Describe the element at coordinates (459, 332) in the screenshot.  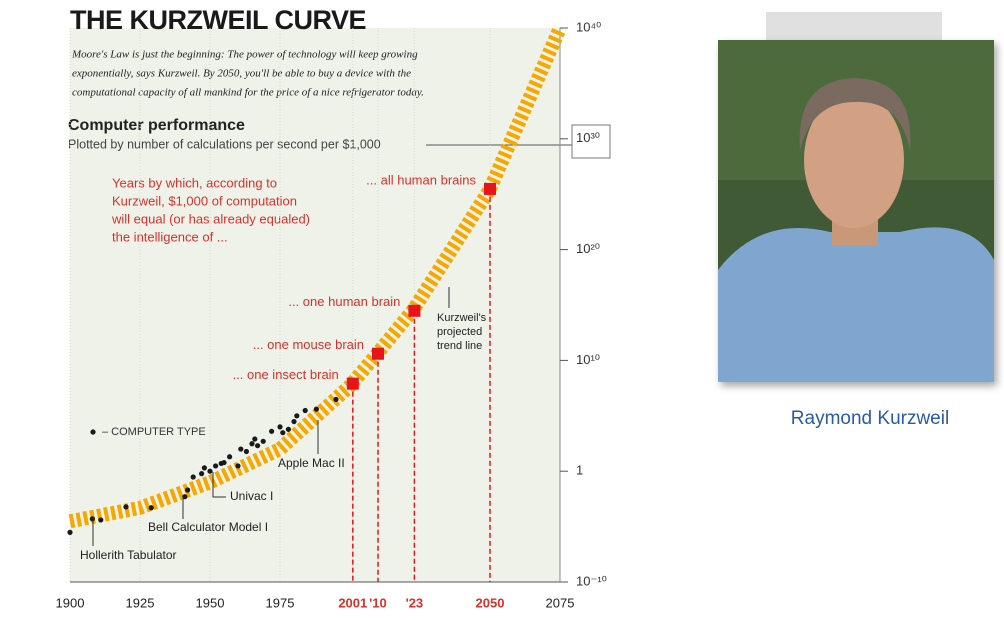
I see `annotation: projected` at that location.